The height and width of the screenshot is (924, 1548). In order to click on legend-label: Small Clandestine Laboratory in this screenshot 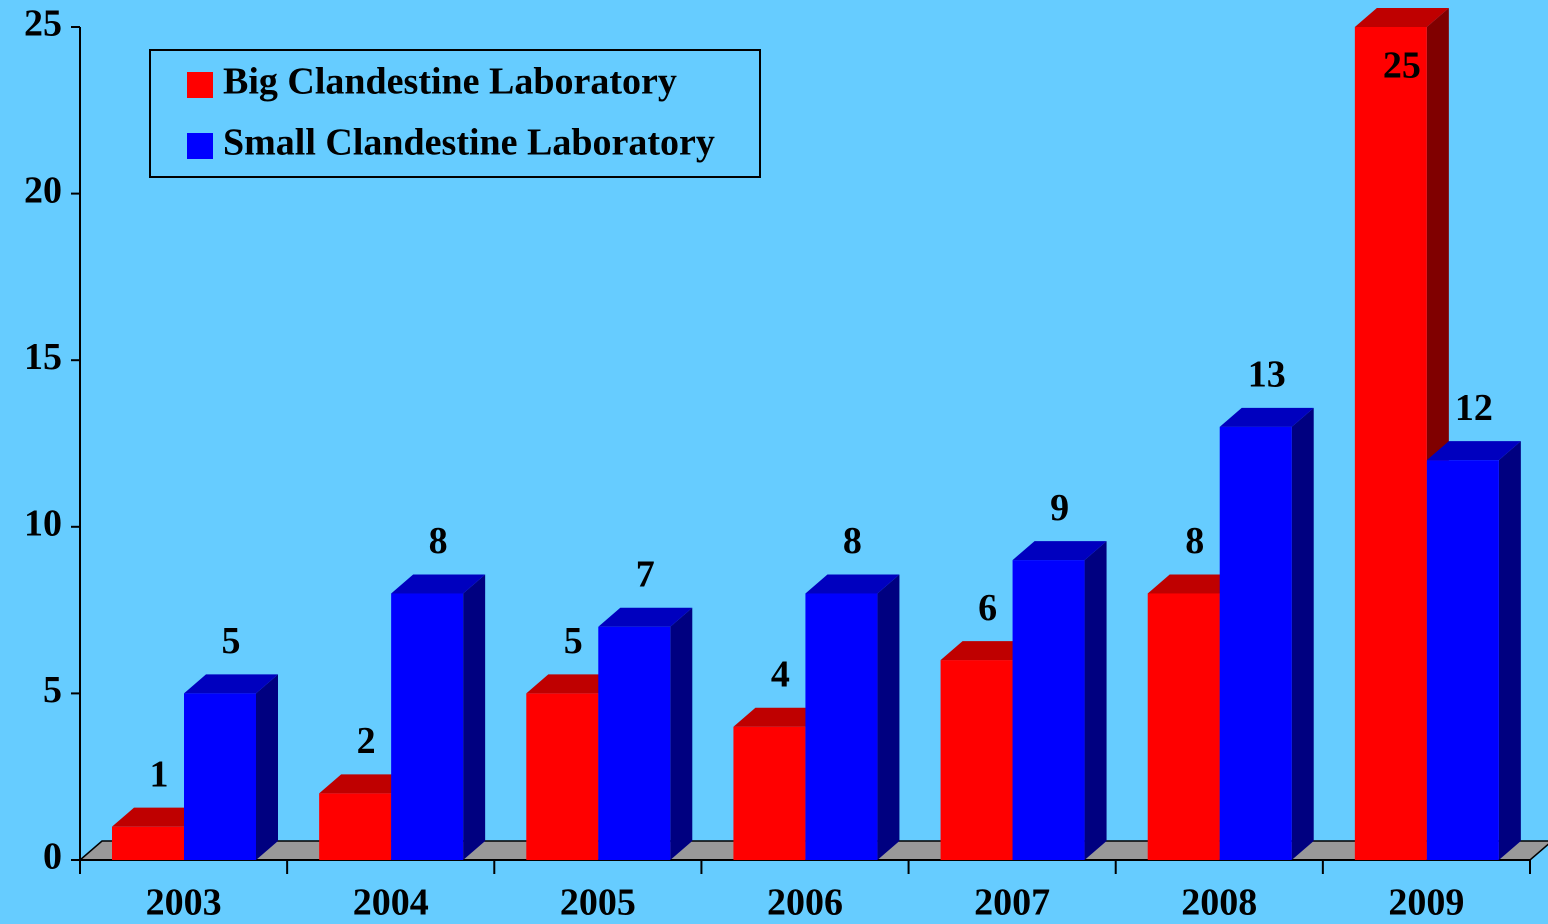, I will do `click(469, 143)`.